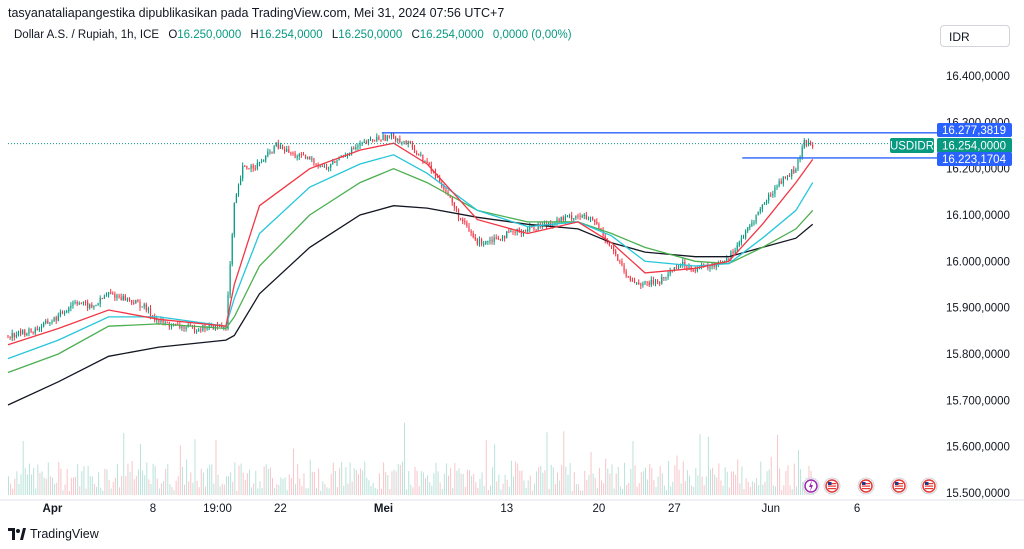 This screenshot has width=1024, height=549. Describe the element at coordinates (254, 35) in the screenshot. I see `high-label: H` at that location.